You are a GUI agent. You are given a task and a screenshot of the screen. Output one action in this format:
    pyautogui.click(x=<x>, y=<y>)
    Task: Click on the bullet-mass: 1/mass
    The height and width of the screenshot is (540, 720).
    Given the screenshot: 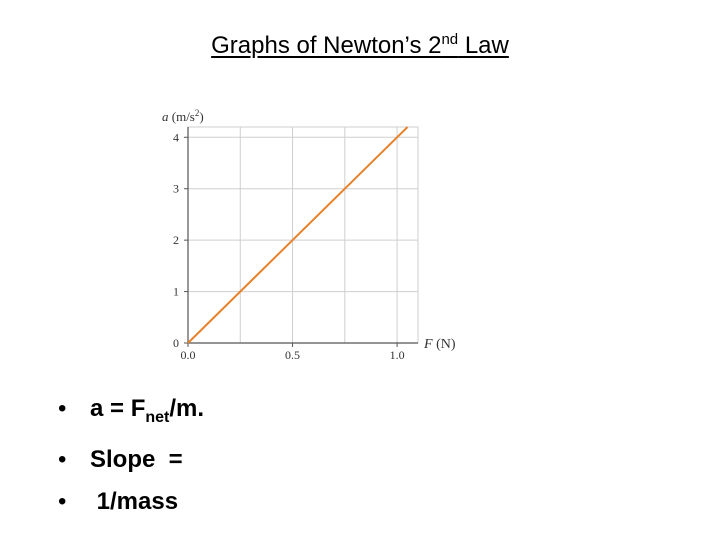 What is the action you would take?
    pyautogui.click(x=131, y=502)
    